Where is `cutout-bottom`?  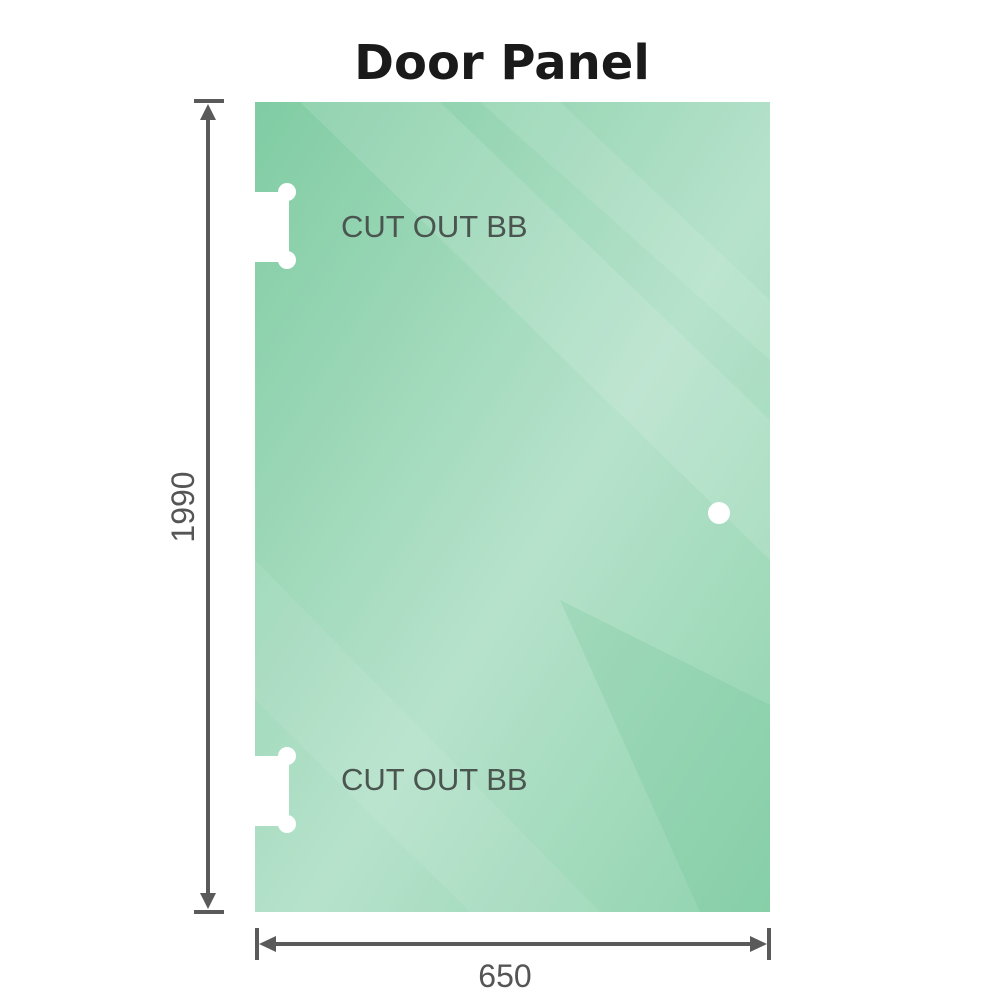
cutout-bottom is located at coordinates (274, 790).